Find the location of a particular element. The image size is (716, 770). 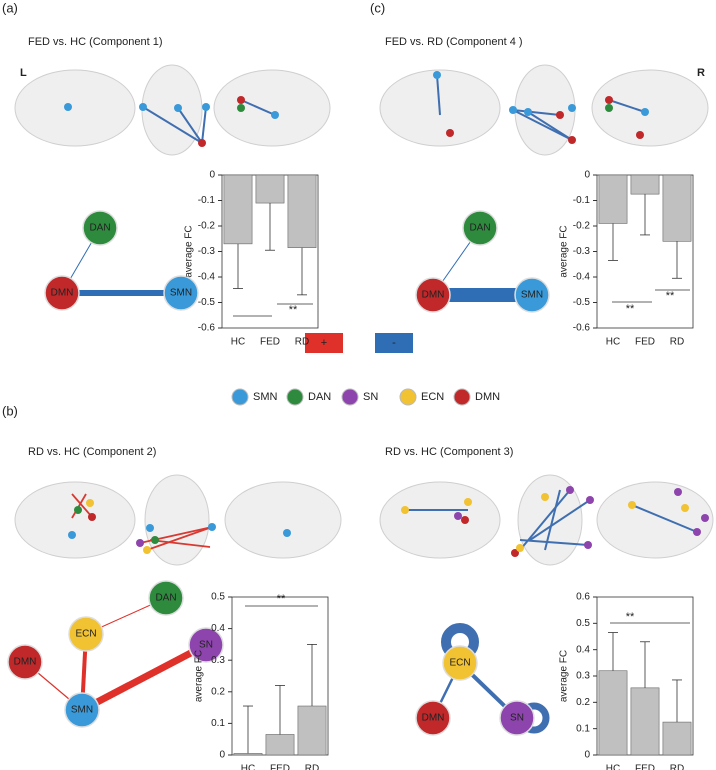

panel-title: FED vs. RD (Component 4 ) is located at coordinates (454, 42).